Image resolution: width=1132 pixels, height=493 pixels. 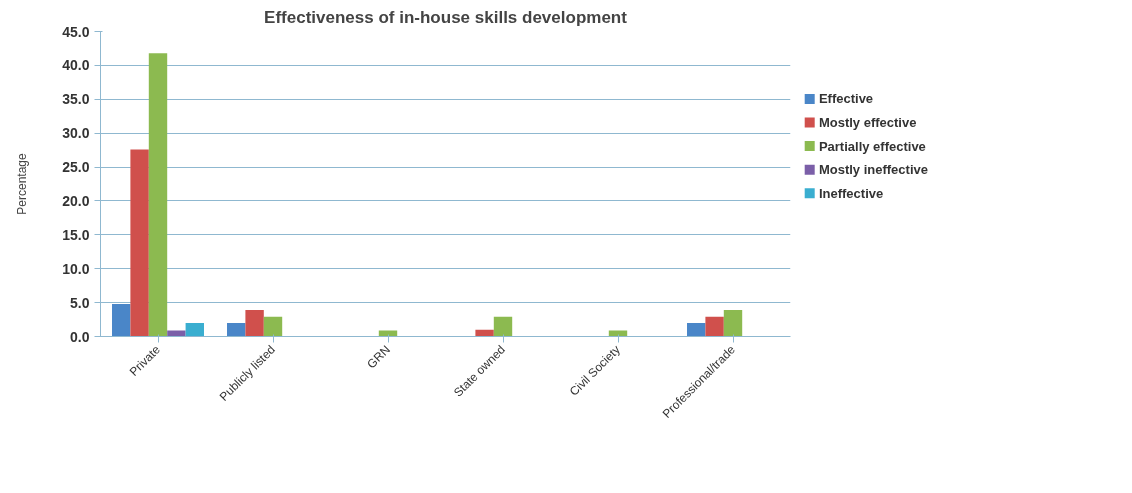 What do you see at coordinates (873, 170) in the screenshot?
I see `legend-label: Mostly ineffective` at bounding box center [873, 170].